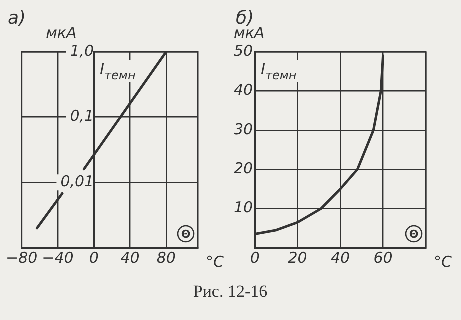  What do you see at coordinates (82, 116) in the screenshot?
I see `y-tick-label: 0,1` at bounding box center [82, 116].